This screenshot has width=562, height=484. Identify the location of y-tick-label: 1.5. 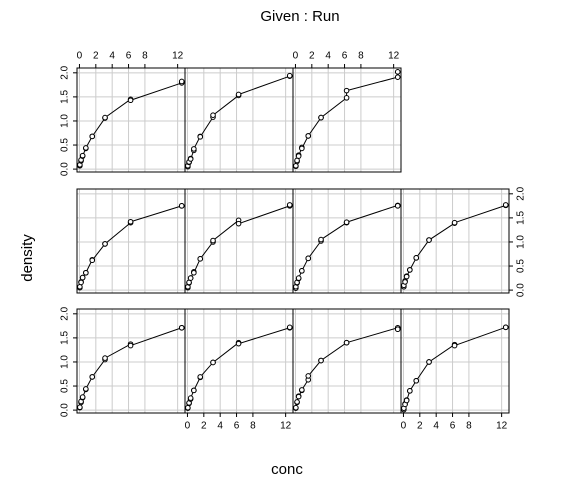
(521, 218).